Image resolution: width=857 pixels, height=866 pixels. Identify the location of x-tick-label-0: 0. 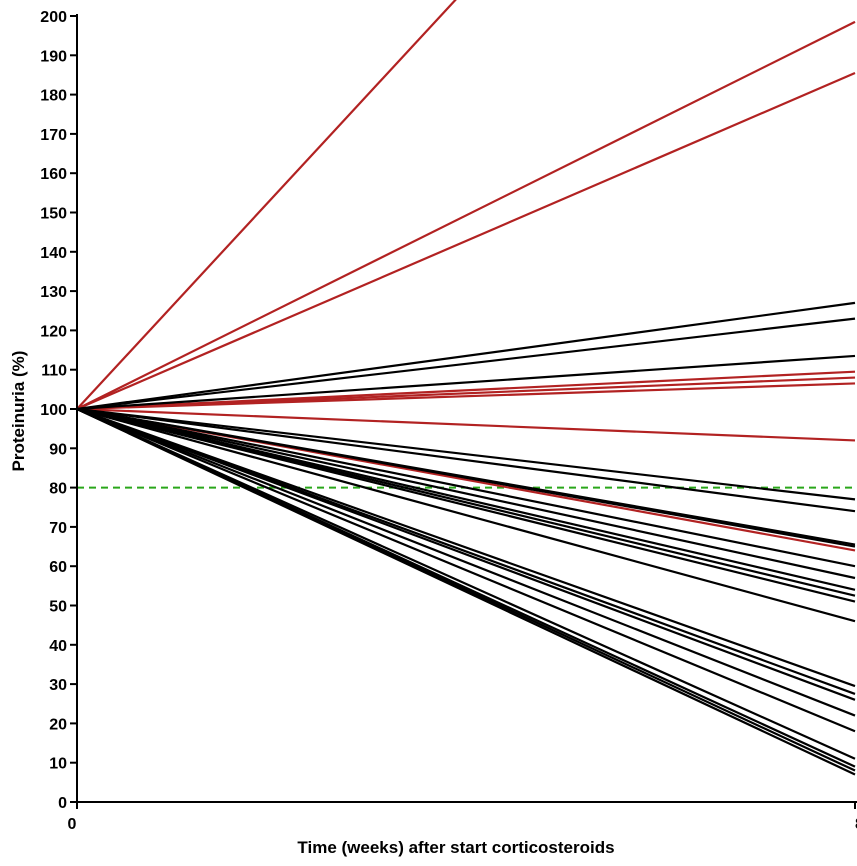
(72, 824).